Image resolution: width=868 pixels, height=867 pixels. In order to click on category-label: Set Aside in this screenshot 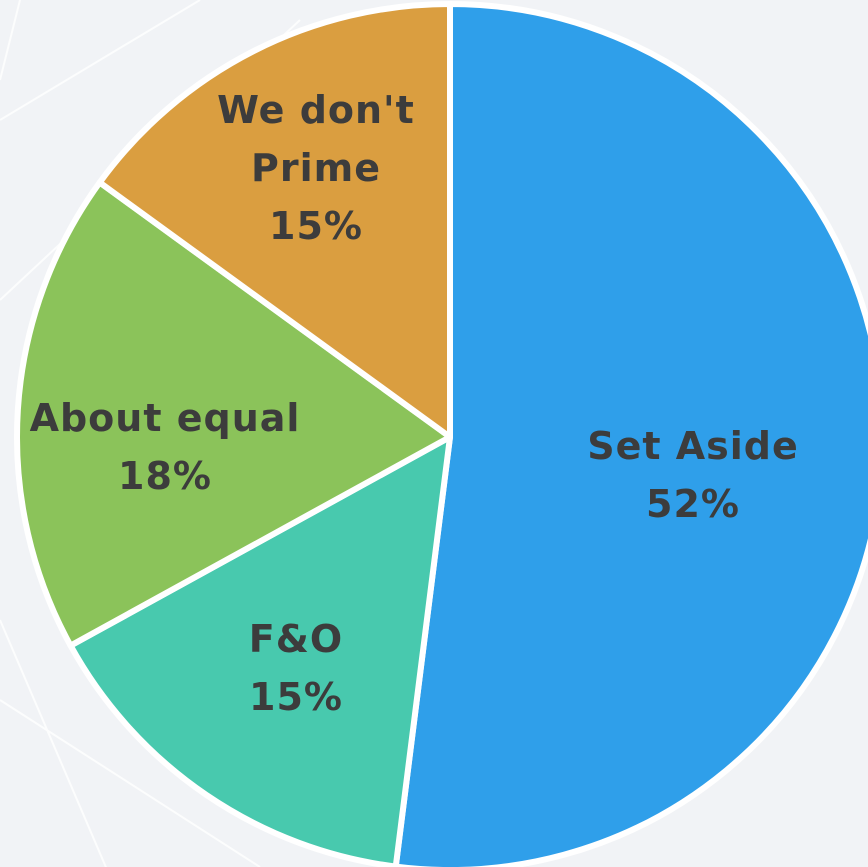, I will do `click(693, 446)`.